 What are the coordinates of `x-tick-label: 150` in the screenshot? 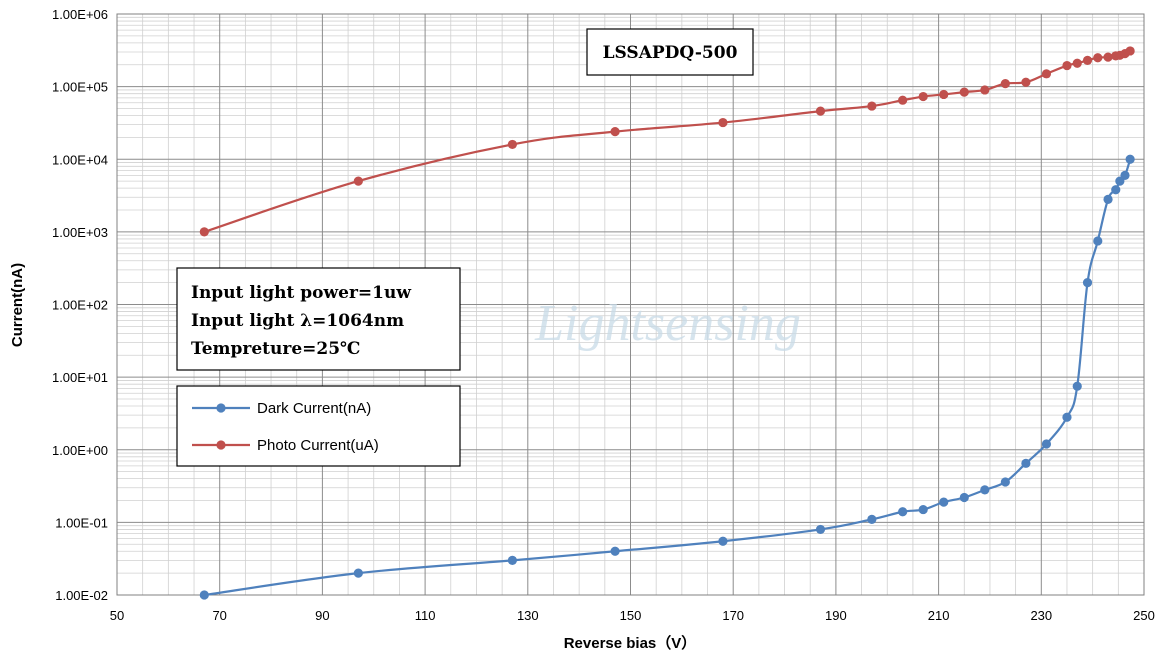 It's located at (631, 615).